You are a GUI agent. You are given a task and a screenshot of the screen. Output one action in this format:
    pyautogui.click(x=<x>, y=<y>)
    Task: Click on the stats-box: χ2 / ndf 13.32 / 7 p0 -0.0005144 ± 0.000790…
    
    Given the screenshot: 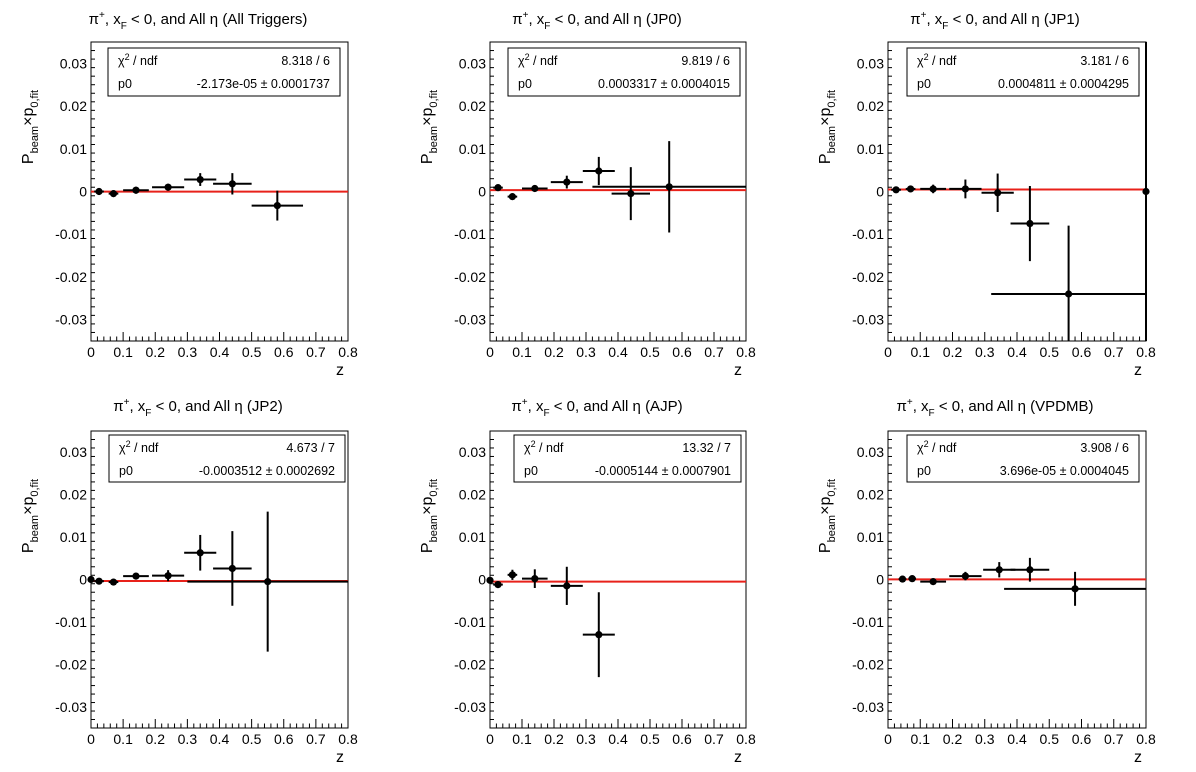 What is the action you would take?
    pyautogui.click(x=627, y=458)
    